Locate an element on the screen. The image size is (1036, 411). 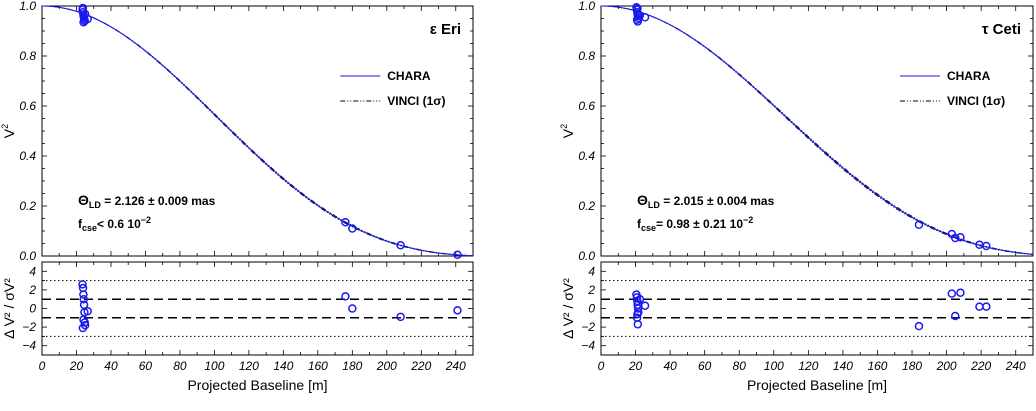
fcse-annotation: fcse= 0.98 ± 0.21 10−2 is located at coordinates (695, 224).